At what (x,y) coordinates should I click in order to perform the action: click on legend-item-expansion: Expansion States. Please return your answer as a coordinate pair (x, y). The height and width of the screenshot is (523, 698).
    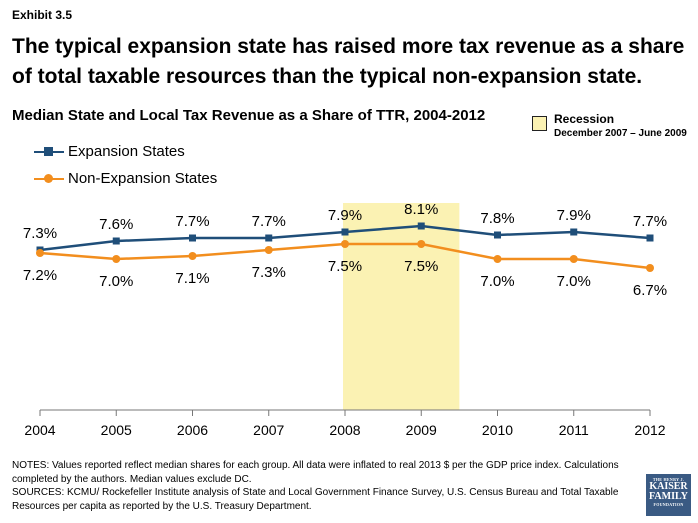
    Looking at the image, I should click on (109, 151).